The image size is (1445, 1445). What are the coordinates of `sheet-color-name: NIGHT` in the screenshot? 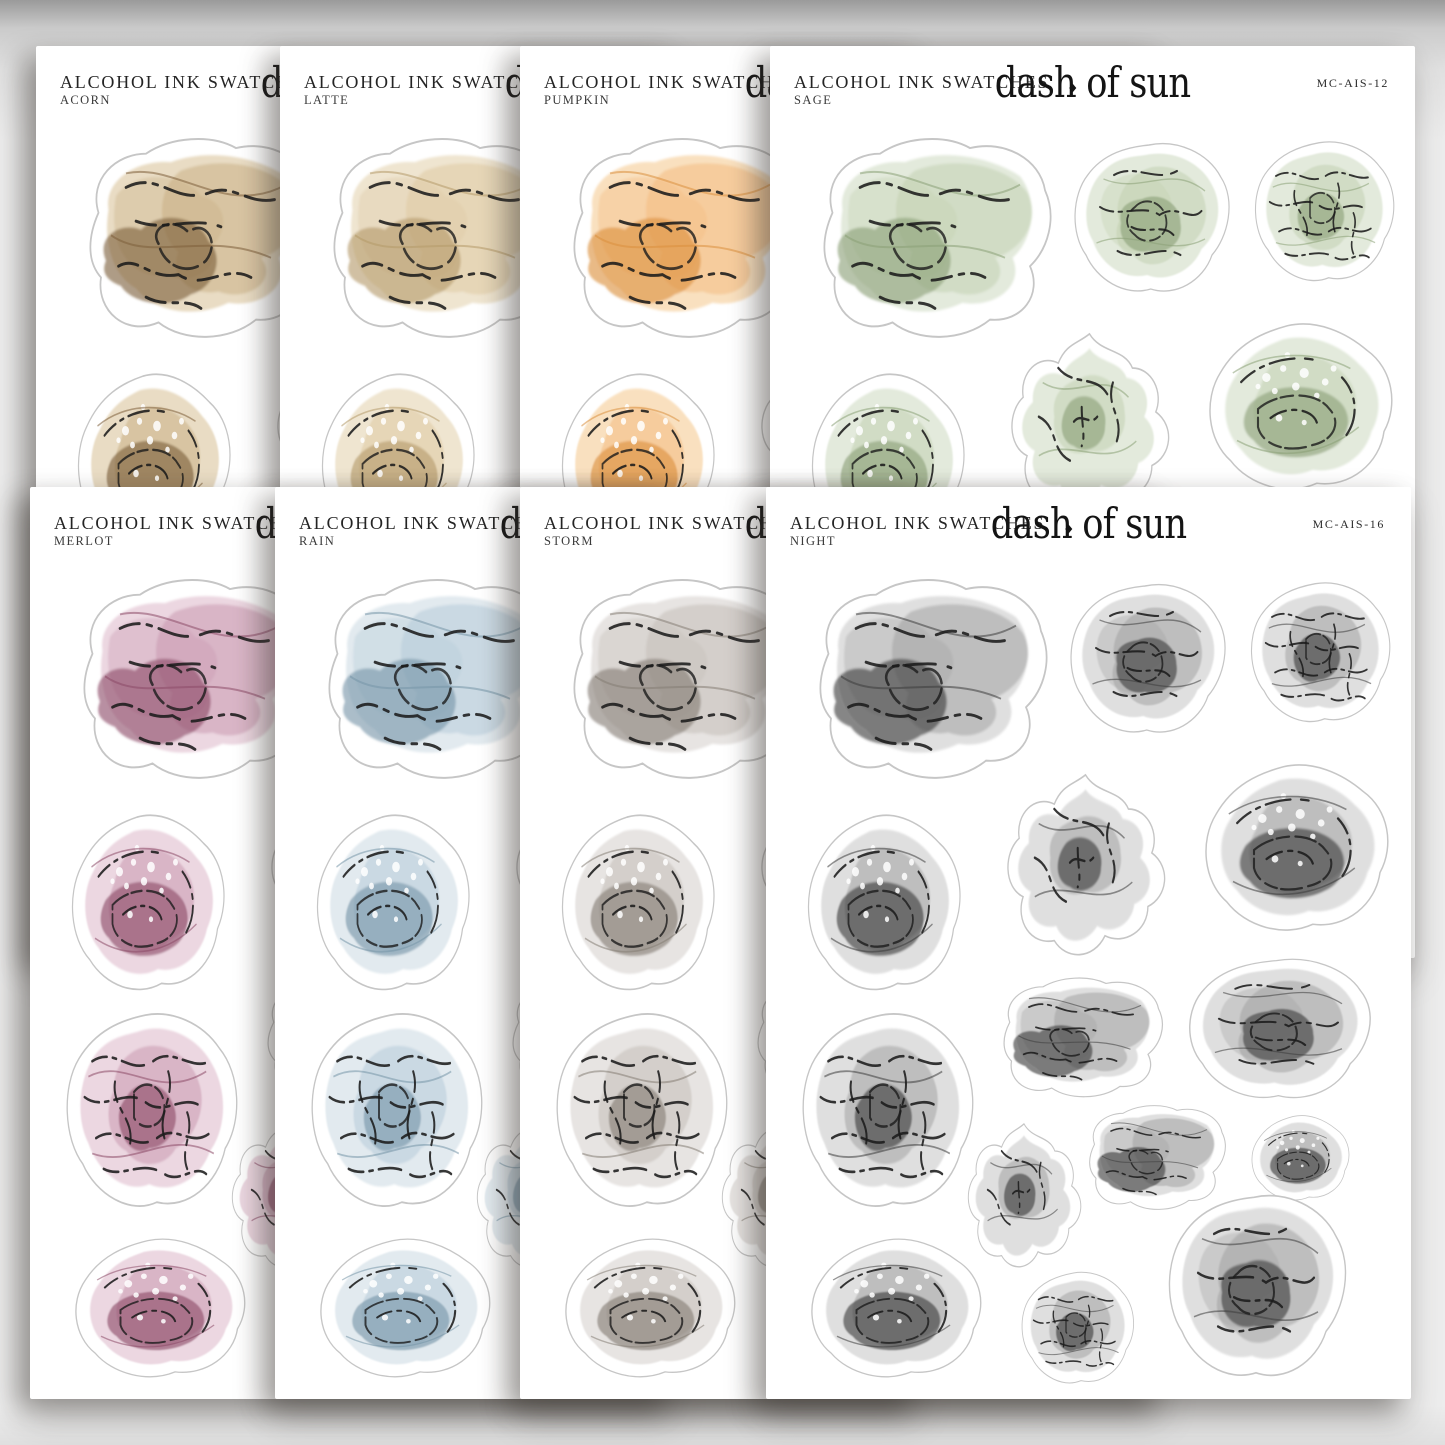 It's located at (813, 541).